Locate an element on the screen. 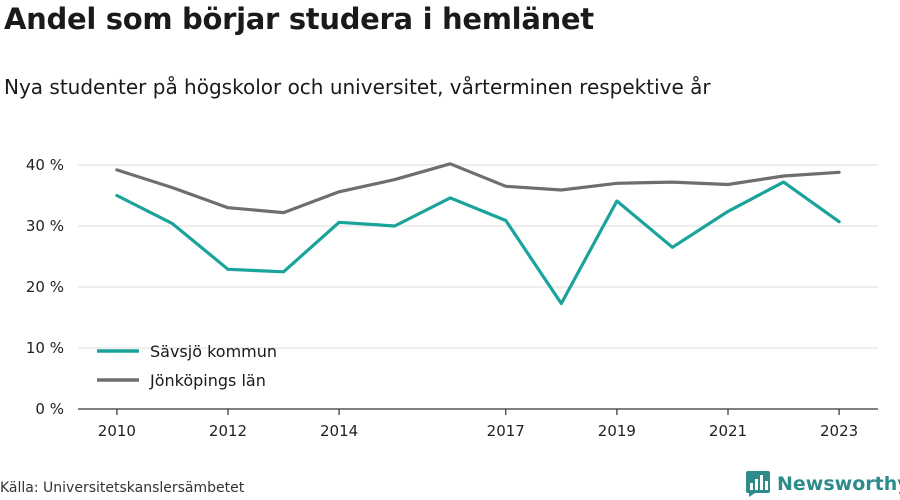  y-tick-label: 40 % is located at coordinates (45, 165).